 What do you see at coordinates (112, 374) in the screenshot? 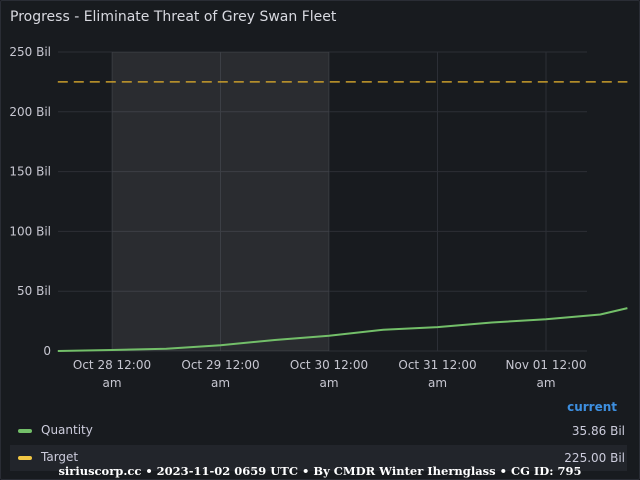
I see `x-tick-label: Oct 28 12:00 am` at bounding box center [112, 374].